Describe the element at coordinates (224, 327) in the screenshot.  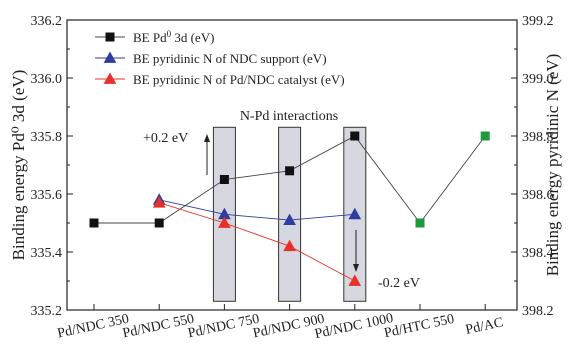
I see `x-tick-label: Pd/NDC 750` at that location.